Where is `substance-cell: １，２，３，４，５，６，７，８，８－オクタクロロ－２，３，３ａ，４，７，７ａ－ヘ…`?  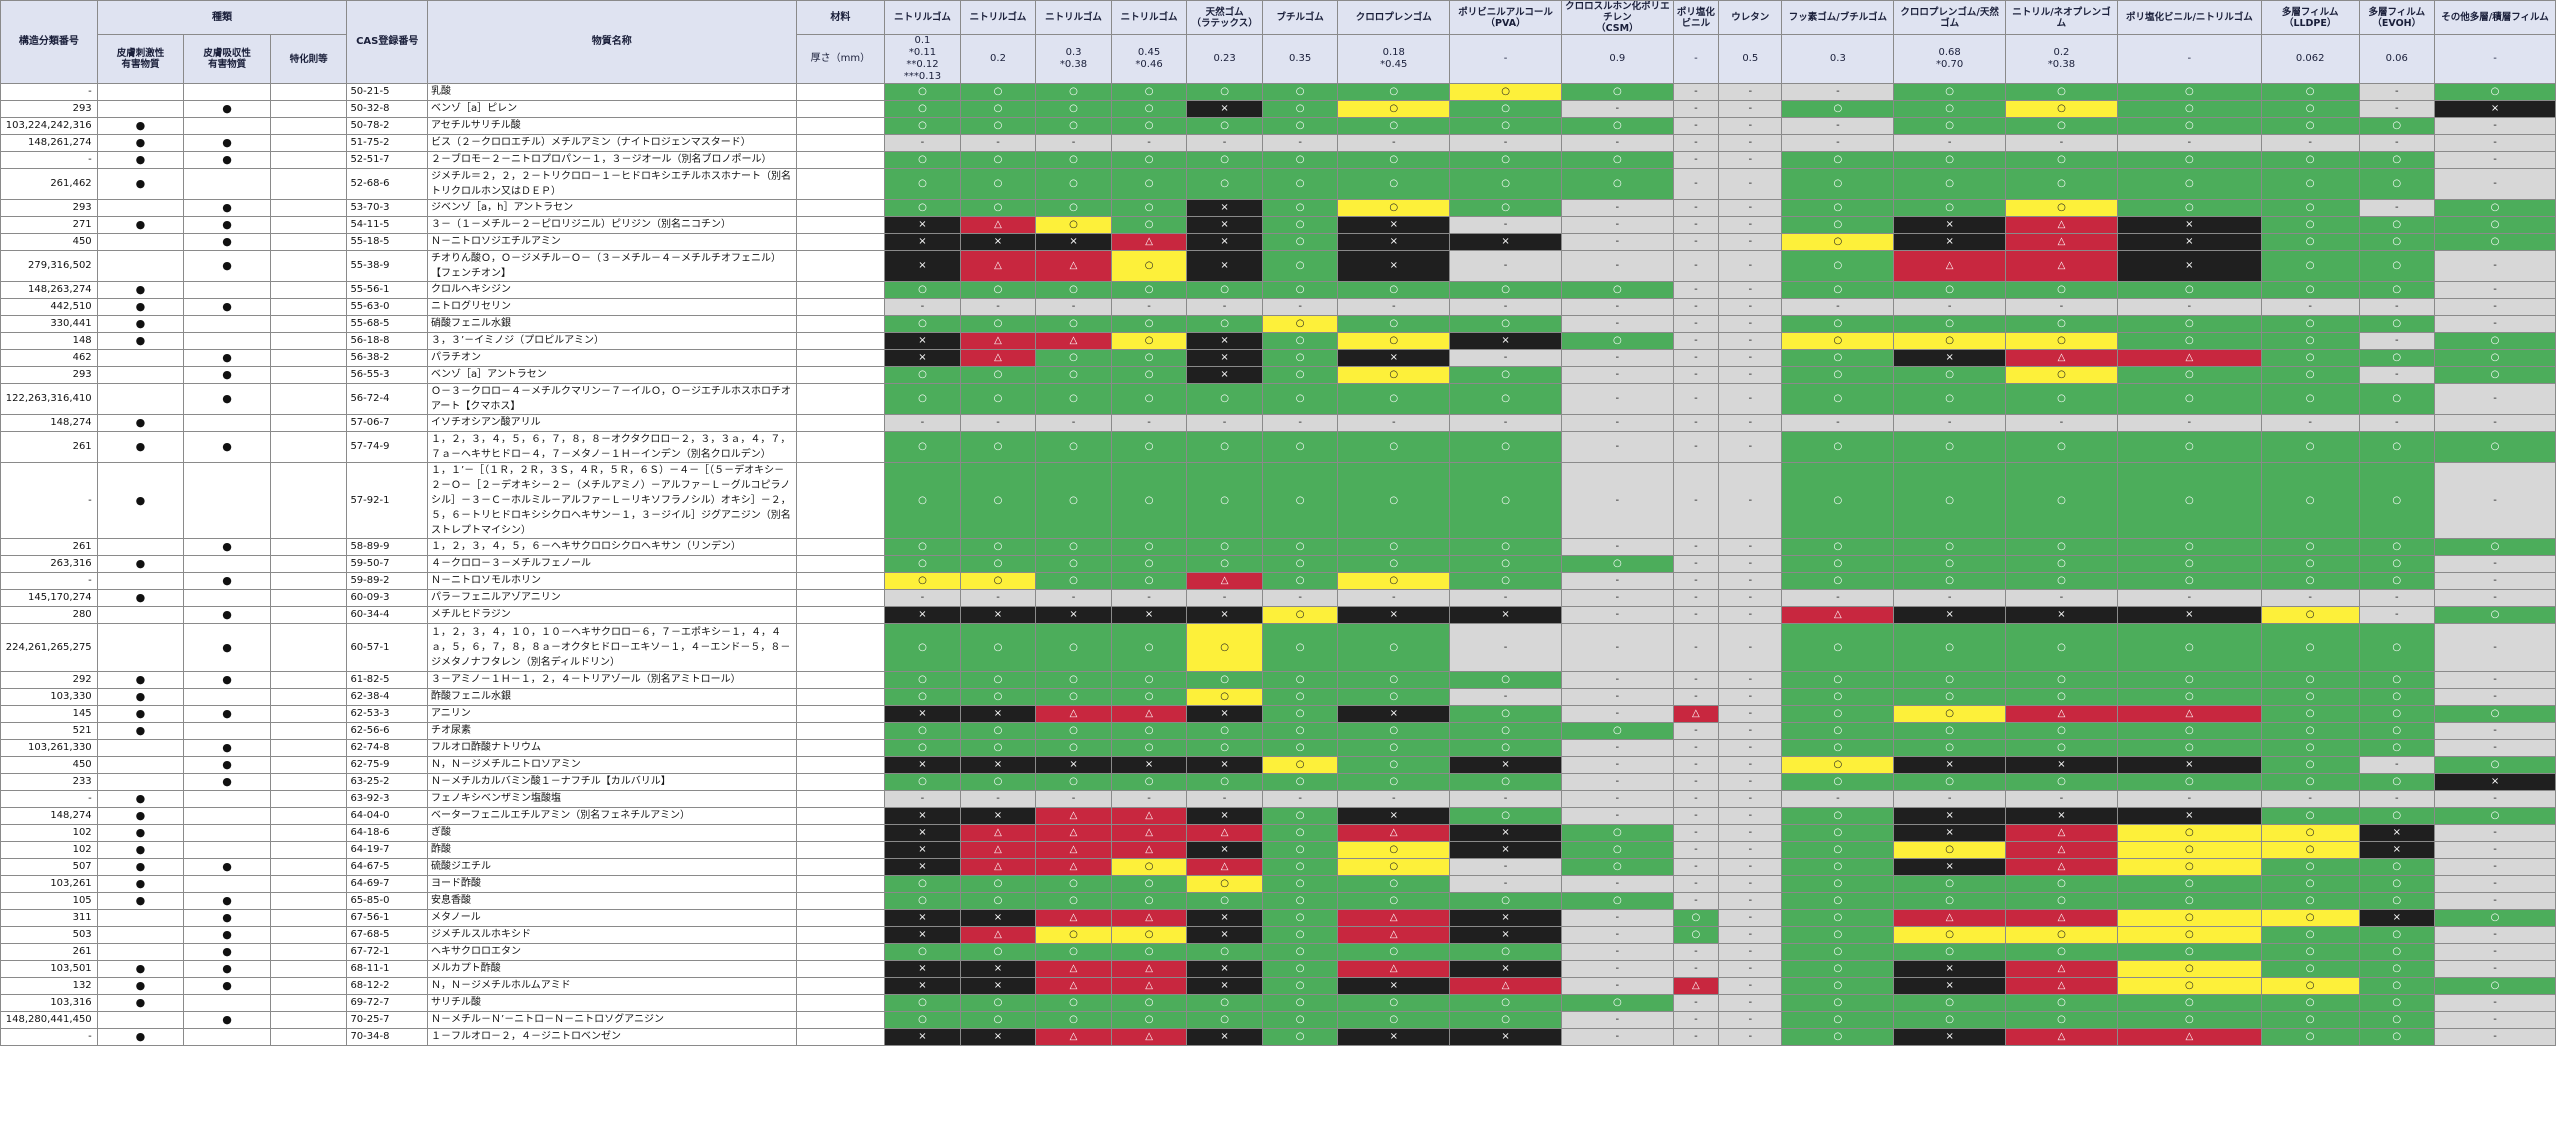
substance-cell: １，２，３，４，５，６，７，８，８－オクタクロロ－２，３，３ａ，４，７，７ａ－ヘ… is located at coordinates (612, 447).